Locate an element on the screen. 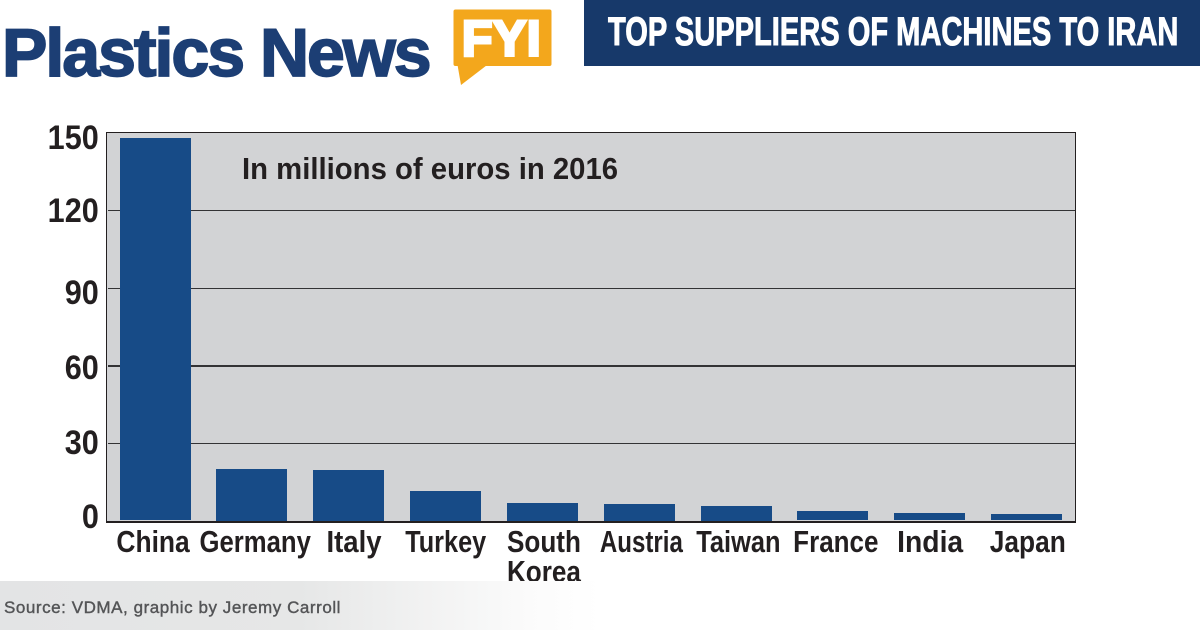  svg-text: FYI is located at coordinates (501, 39).